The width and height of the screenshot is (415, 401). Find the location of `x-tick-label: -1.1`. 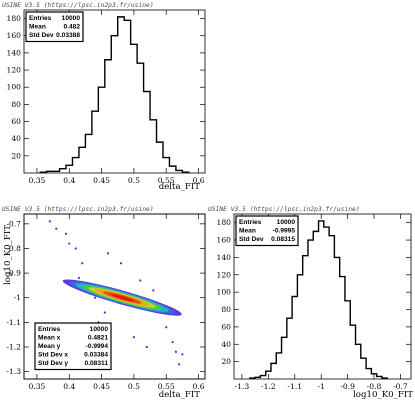

x-tick-label: -1.1 is located at coordinates (294, 386).